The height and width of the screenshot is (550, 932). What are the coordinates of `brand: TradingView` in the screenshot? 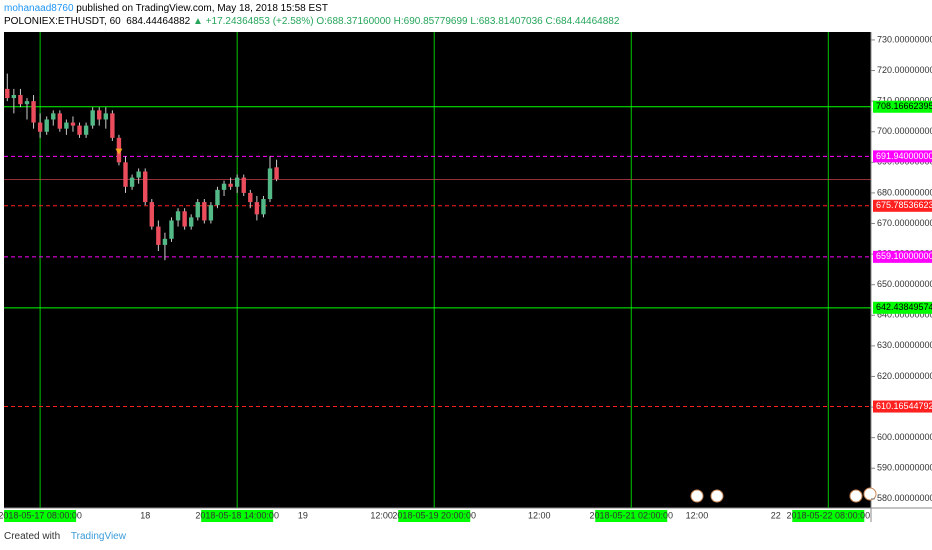 It's located at (98, 536).